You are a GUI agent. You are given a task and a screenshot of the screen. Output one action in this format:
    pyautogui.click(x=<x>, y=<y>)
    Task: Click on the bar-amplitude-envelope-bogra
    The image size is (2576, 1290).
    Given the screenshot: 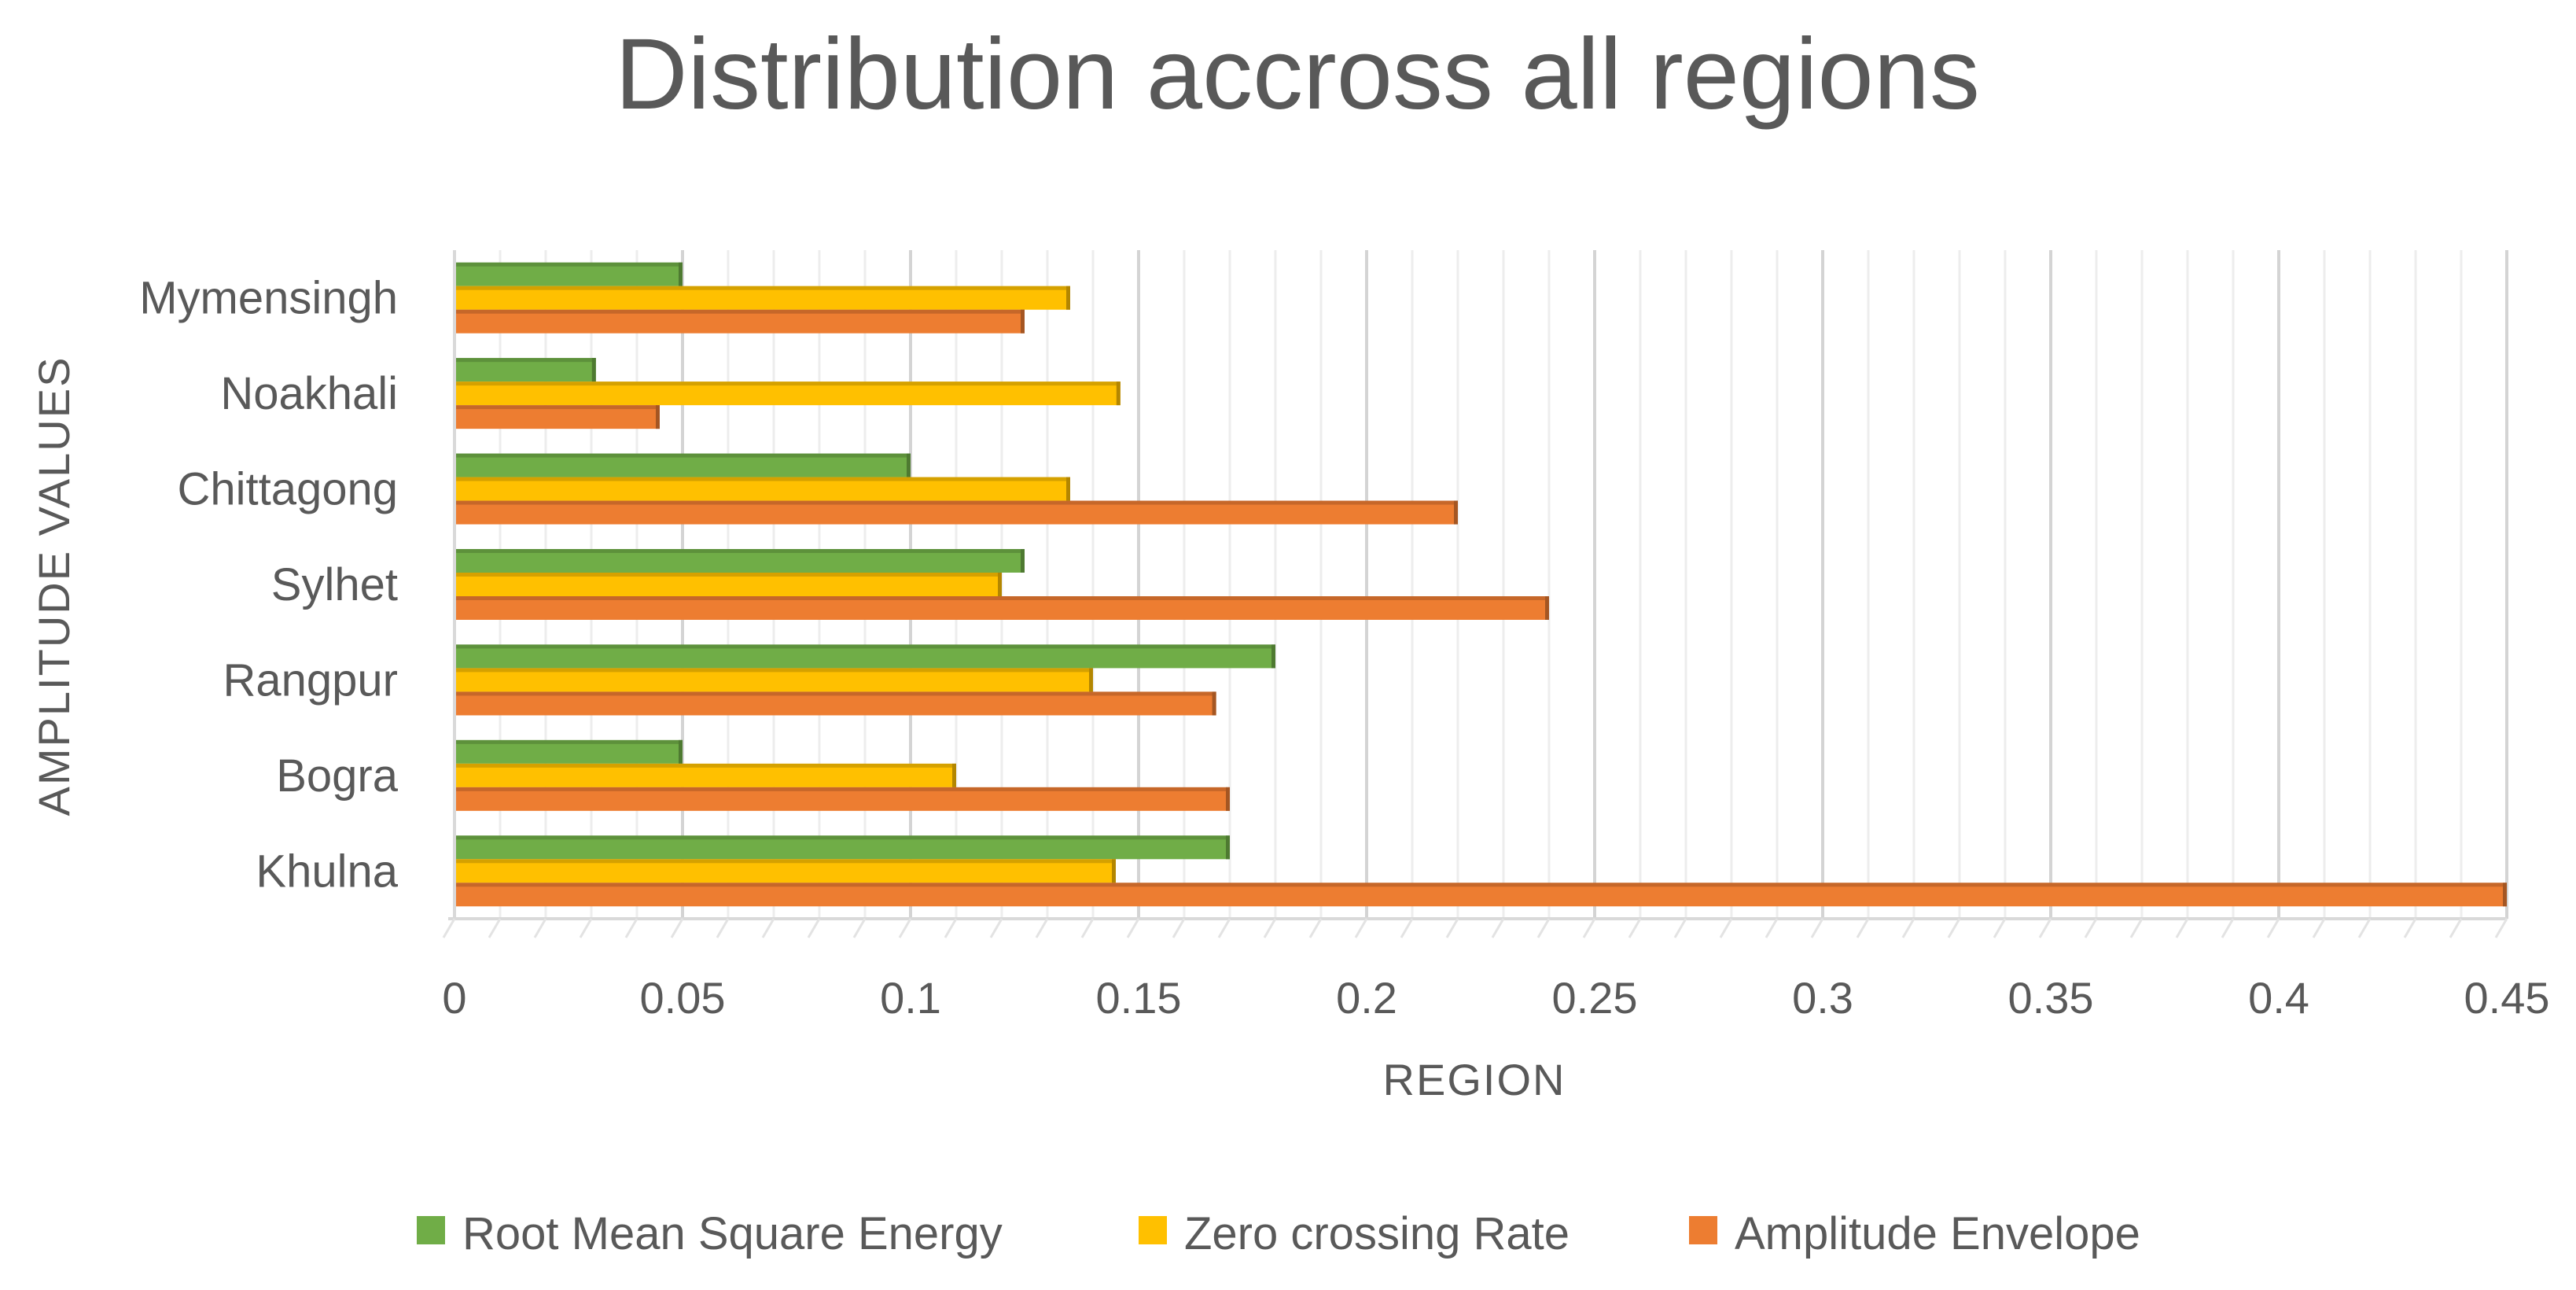 What is the action you would take?
    pyautogui.click(x=842, y=799)
    